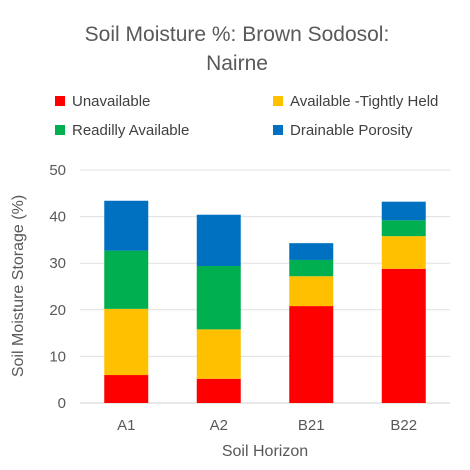 This screenshot has width=470, height=470. What do you see at coordinates (403, 211) in the screenshot?
I see `bar-b22-drainable-porosity` at bounding box center [403, 211].